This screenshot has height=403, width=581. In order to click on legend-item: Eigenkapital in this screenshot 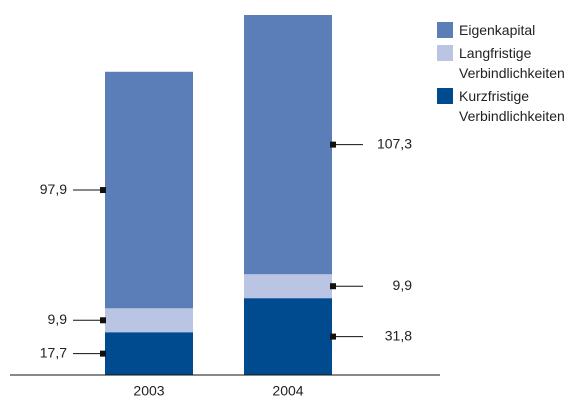, I will do `click(509, 30)`.